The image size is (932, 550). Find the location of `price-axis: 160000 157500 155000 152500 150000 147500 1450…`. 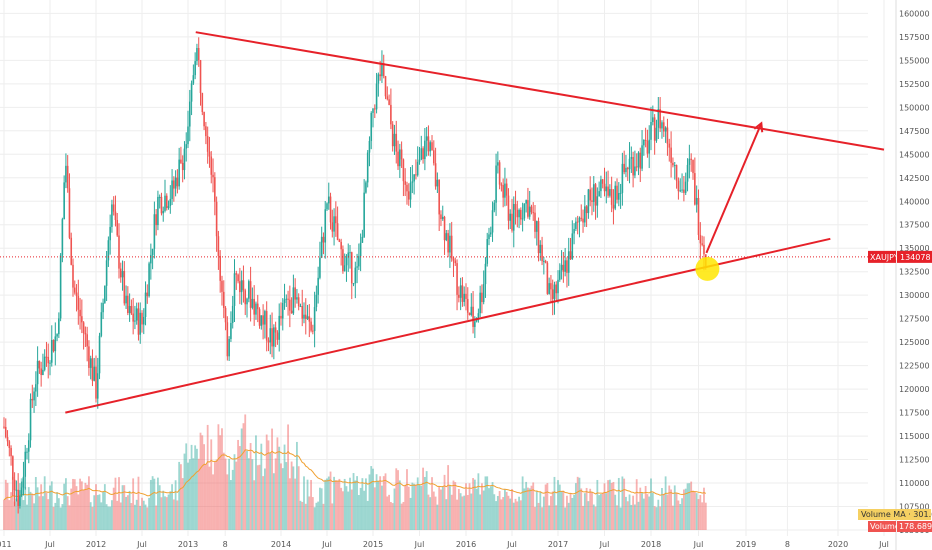

price-axis: 160000 157500 155000 152500 150000 147500 1450… is located at coordinates (912, 275).